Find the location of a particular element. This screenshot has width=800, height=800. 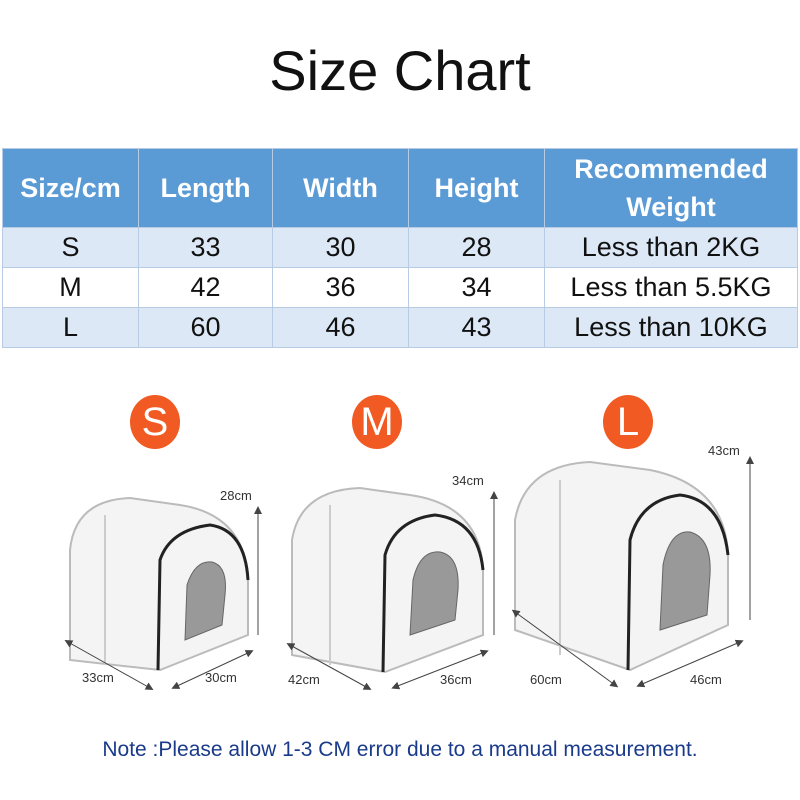

length-label-m: 42cm is located at coordinates (304, 679).